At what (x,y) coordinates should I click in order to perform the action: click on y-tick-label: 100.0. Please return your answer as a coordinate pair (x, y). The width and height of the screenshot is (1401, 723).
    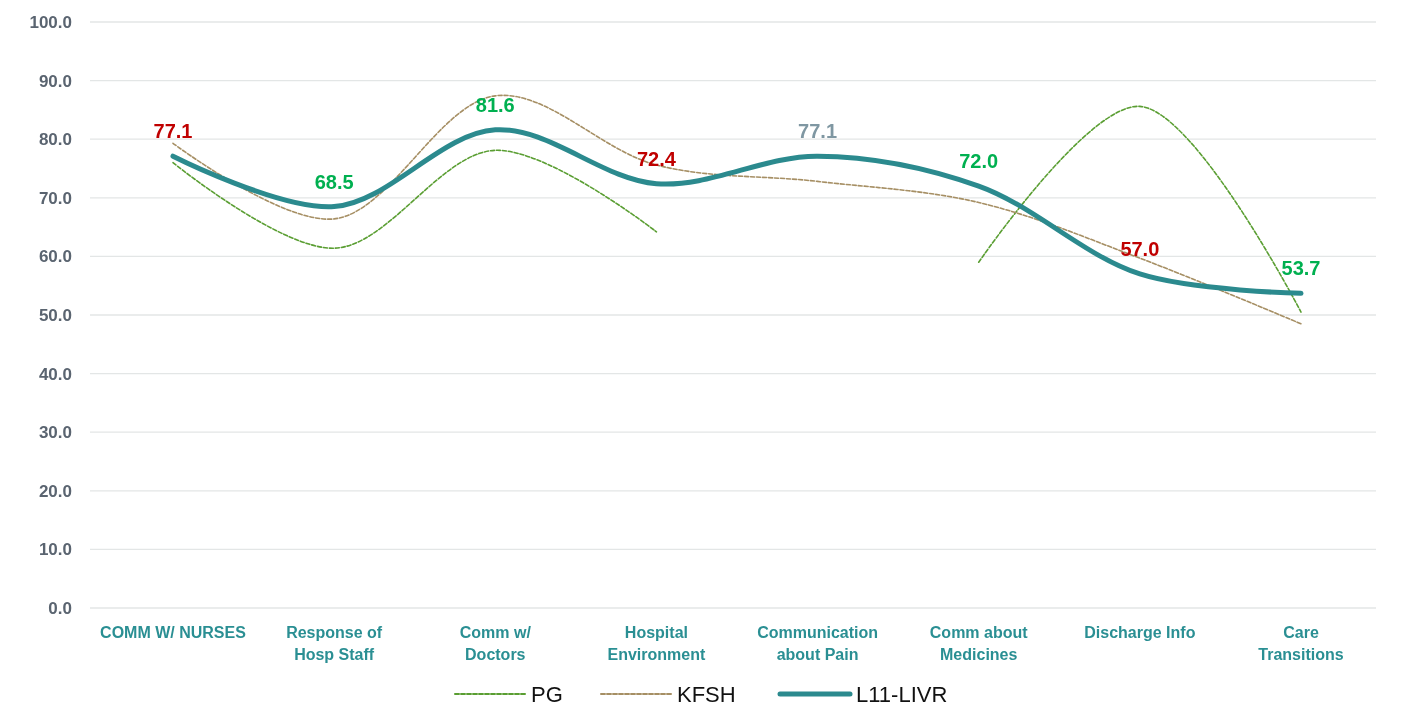
    Looking at the image, I should click on (50, 22).